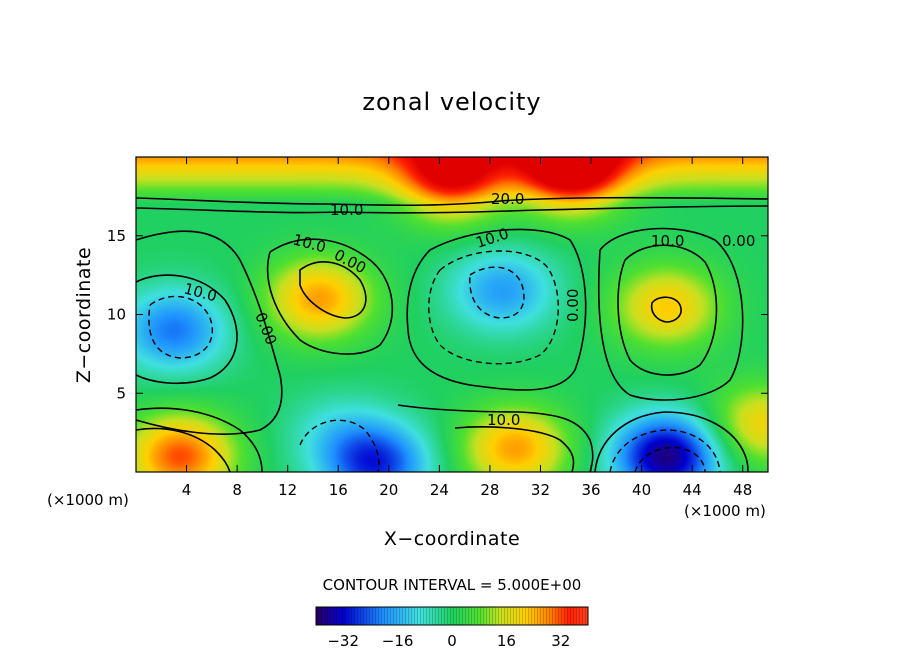 This screenshot has height=654, width=904. What do you see at coordinates (398, 641) in the screenshot?
I see `colorbar-tick-label: −16` at bounding box center [398, 641].